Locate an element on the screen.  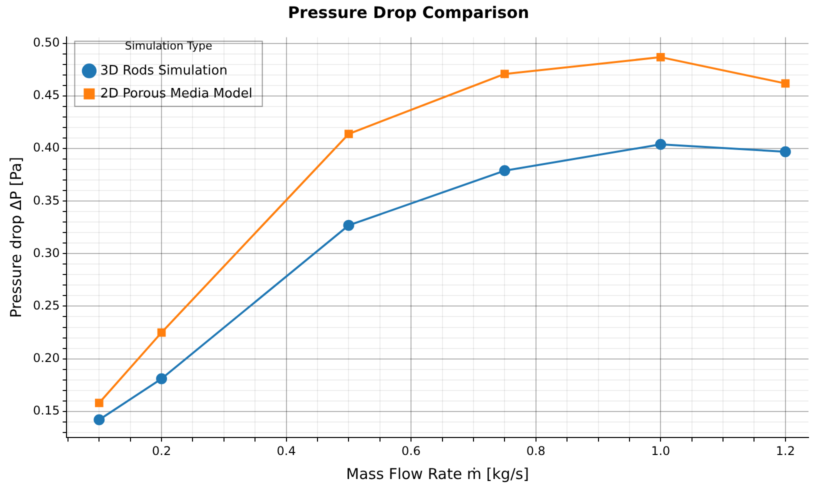
x-tick-label: 0.2 is located at coordinates (162, 451).